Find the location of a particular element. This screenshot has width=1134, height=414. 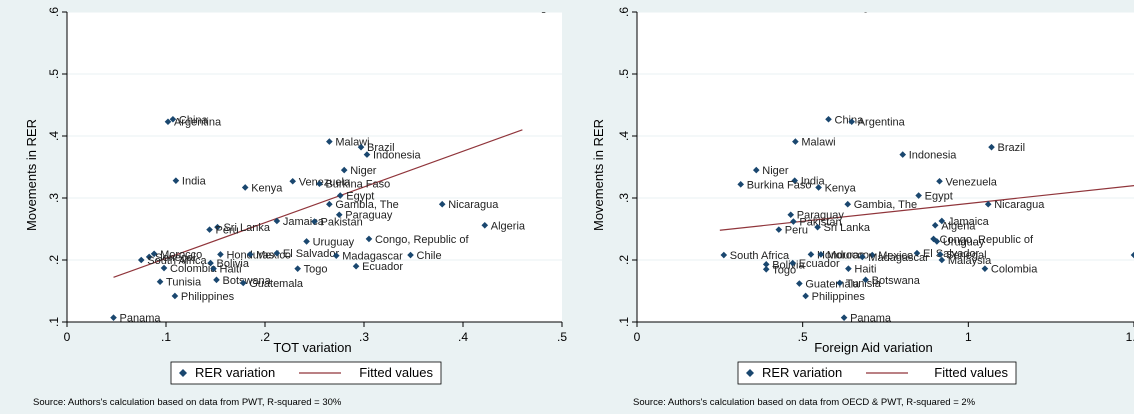

point-label: Sri Lanka is located at coordinates (847, 228).